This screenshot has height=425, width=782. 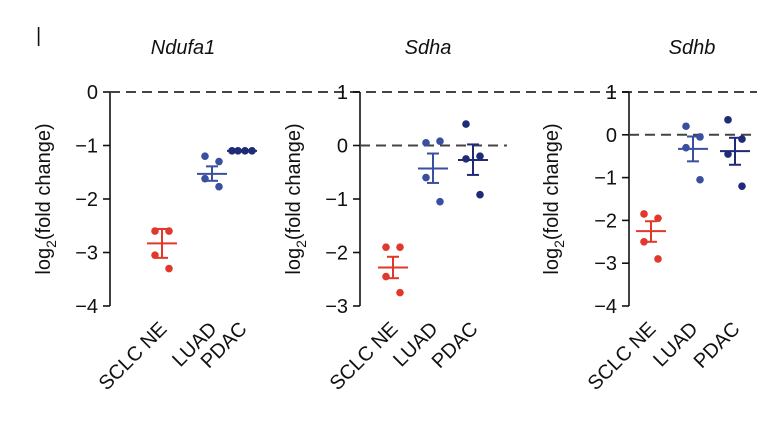 What do you see at coordinates (38, 36) in the screenshot?
I see `panel-marker: |` at bounding box center [38, 36].